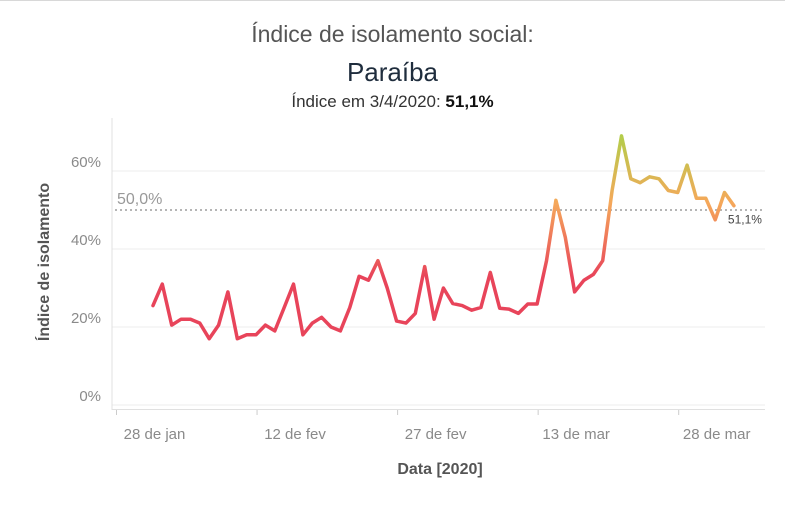  Describe the element at coordinates (368, 101) in the screenshot. I see `subtitle-prefix: Índice em 3/4/2020:` at that location.